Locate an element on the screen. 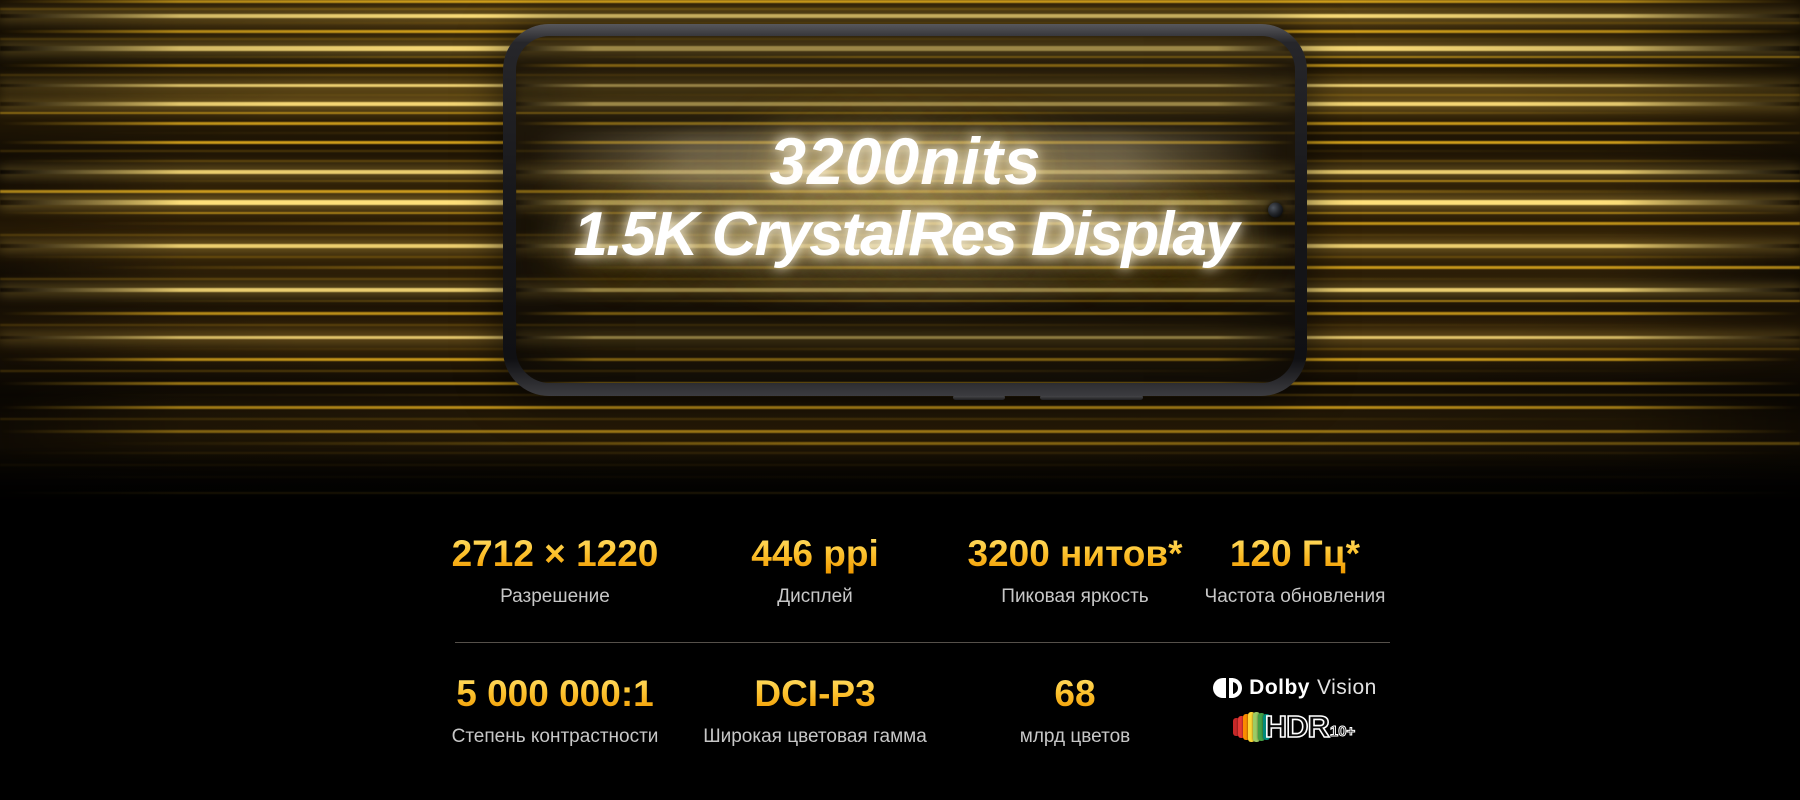 This screenshot has height=800, width=1800. hdr10plus-logo: HDR 10+ is located at coordinates (1294, 726).